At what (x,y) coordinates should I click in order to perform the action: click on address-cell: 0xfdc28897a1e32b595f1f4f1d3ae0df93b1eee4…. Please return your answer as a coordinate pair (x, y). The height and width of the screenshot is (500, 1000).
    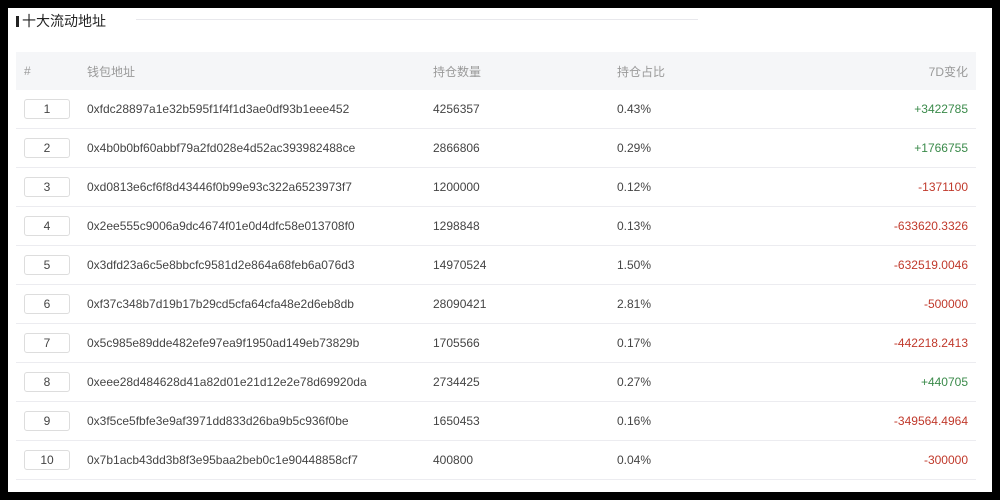
    Looking at the image, I should click on (218, 109).